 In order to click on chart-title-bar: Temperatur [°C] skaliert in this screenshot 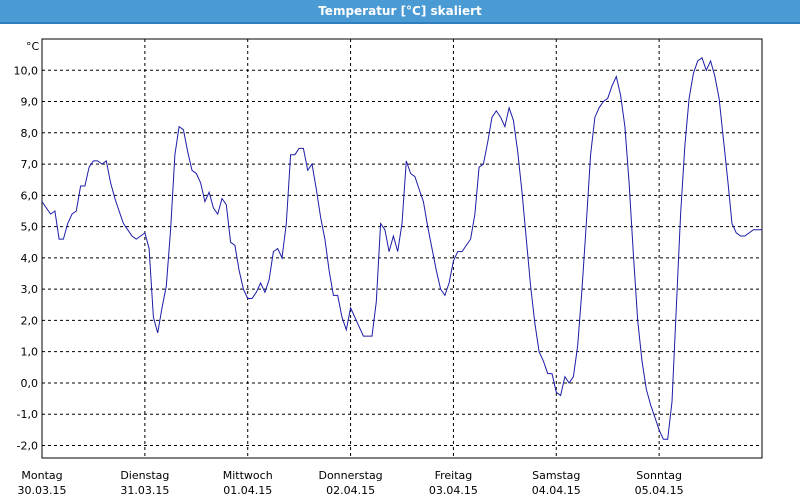, I will do `click(400, 11)`.